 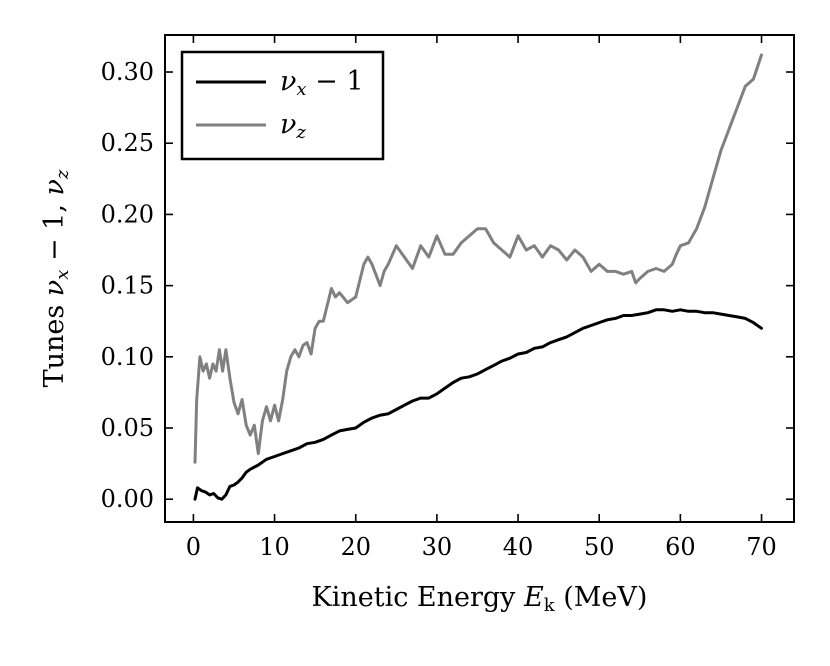 What do you see at coordinates (127, 72) in the screenshot?
I see `y-tick-label: 0.30` at bounding box center [127, 72].